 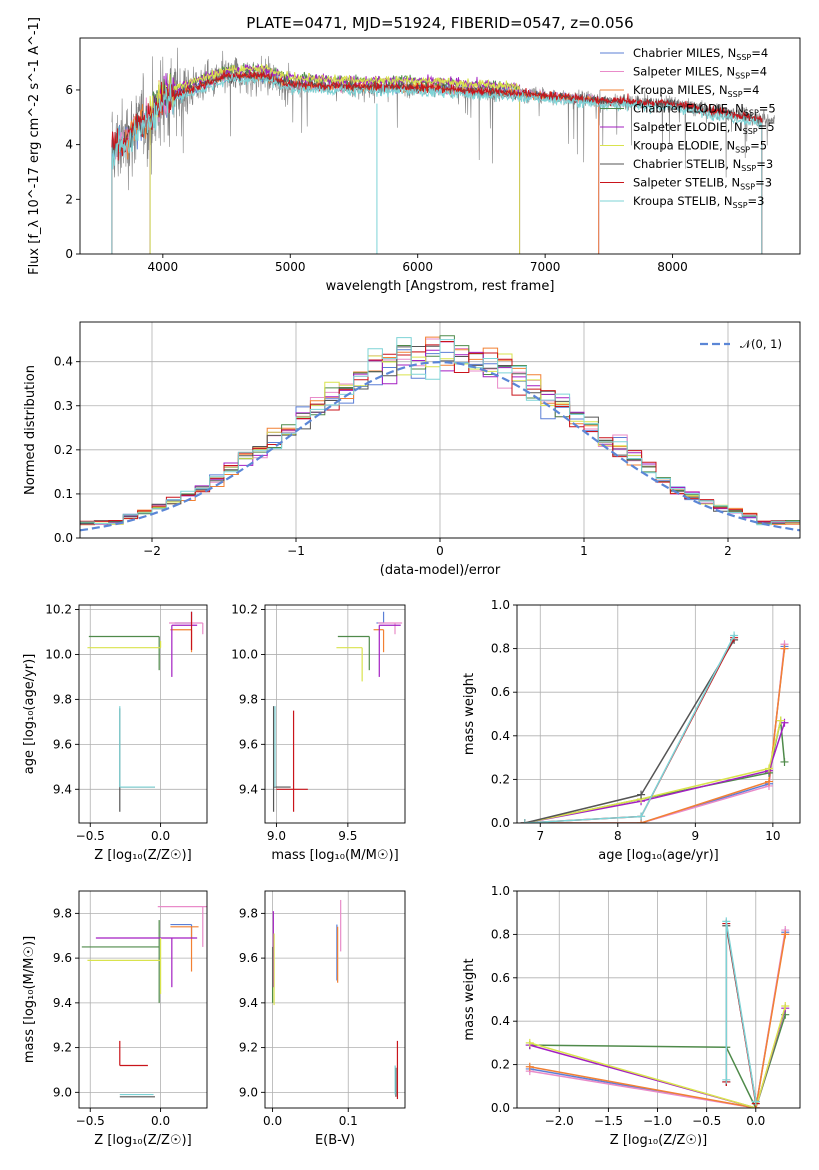 What do you see at coordinates (290, 267) in the screenshot?
I see `x-tick-label: 5000` at bounding box center [290, 267].